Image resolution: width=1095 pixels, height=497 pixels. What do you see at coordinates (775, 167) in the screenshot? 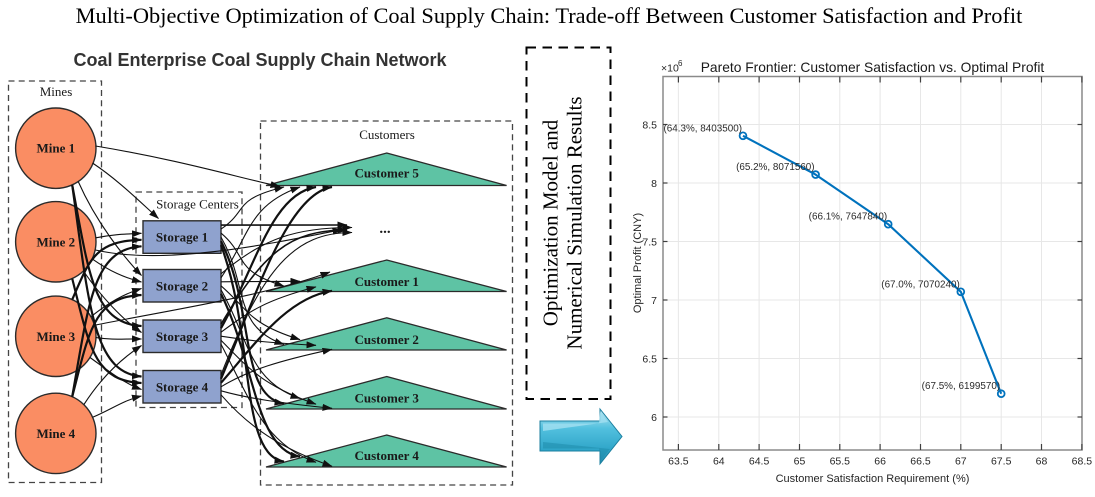
I see `svg-text: (65.2%, 8071560)` at bounding box center [775, 167].